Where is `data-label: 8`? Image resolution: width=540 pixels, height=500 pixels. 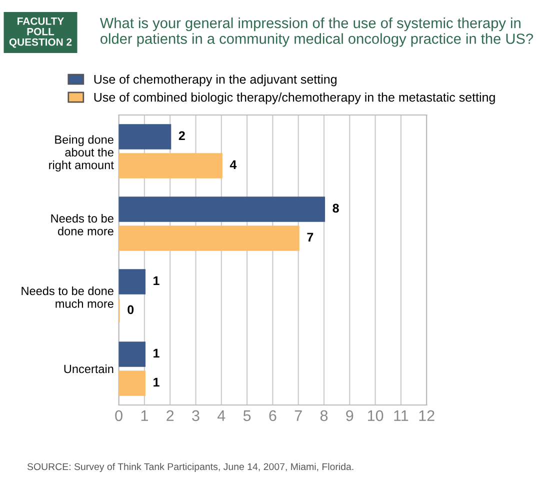 data-label: 8 is located at coordinates (335, 208).